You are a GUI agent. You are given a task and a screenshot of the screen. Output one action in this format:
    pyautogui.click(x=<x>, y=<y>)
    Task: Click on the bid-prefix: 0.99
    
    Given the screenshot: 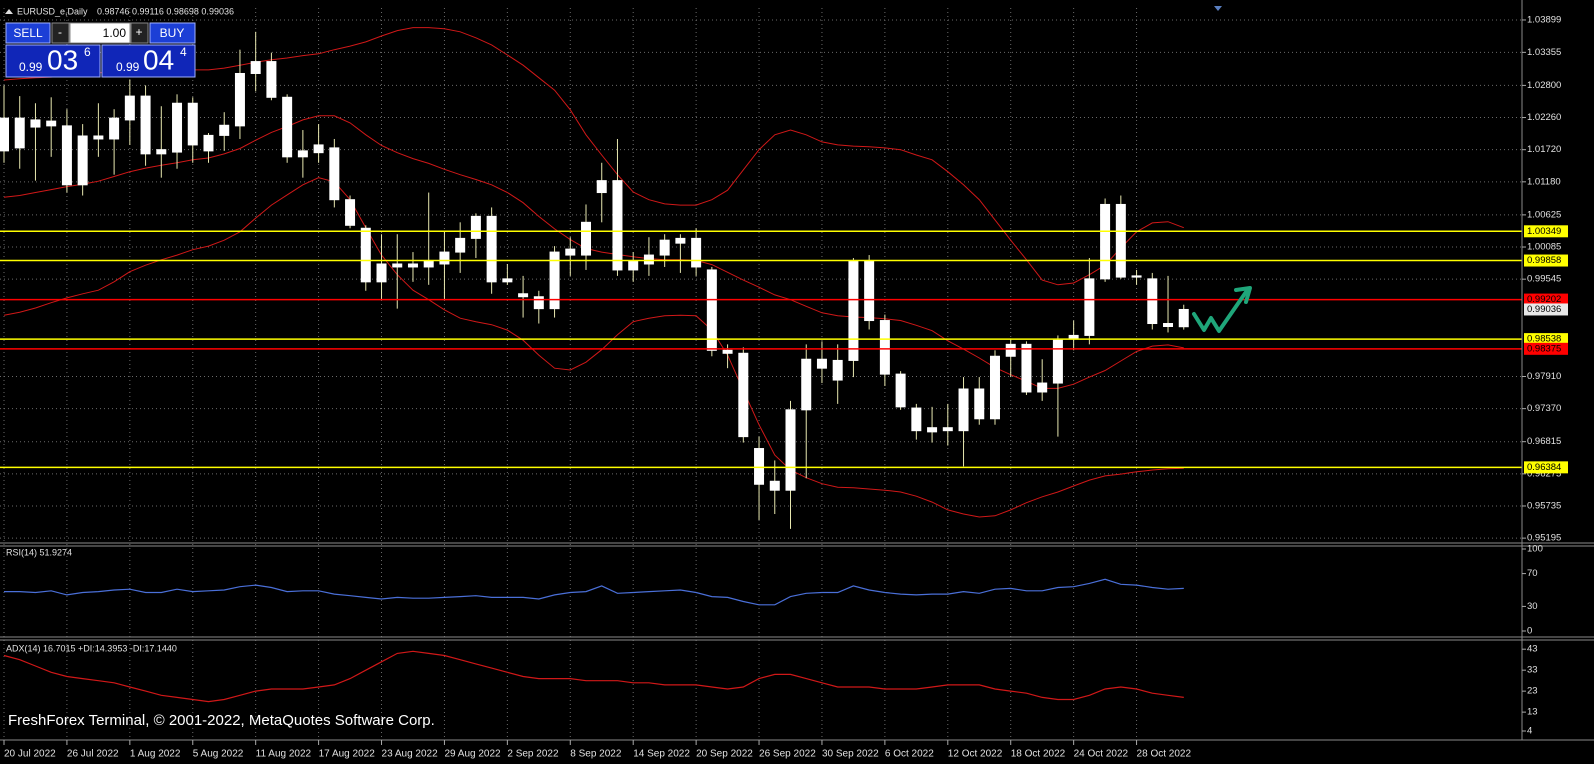 What is the action you would take?
    pyautogui.click(x=31, y=67)
    